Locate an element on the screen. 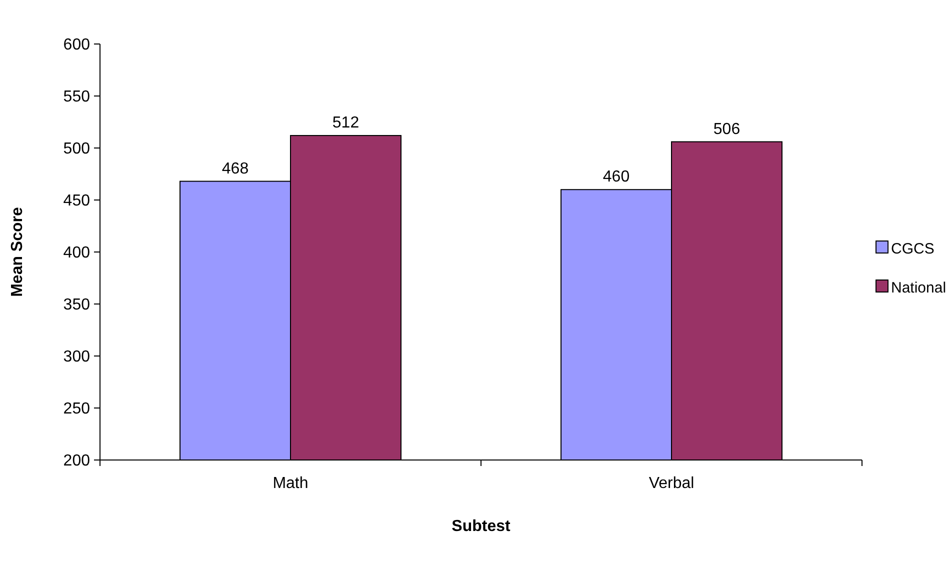 Image resolution: width=946 pixels, height=571 pixels. data-label: 468 is located at coordinates (235, 169).